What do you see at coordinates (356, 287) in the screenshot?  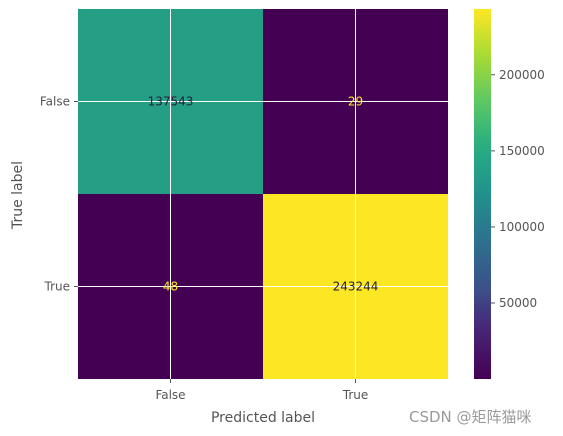 I see `cell-value-label: 243244` at bounding box center [356, 287].